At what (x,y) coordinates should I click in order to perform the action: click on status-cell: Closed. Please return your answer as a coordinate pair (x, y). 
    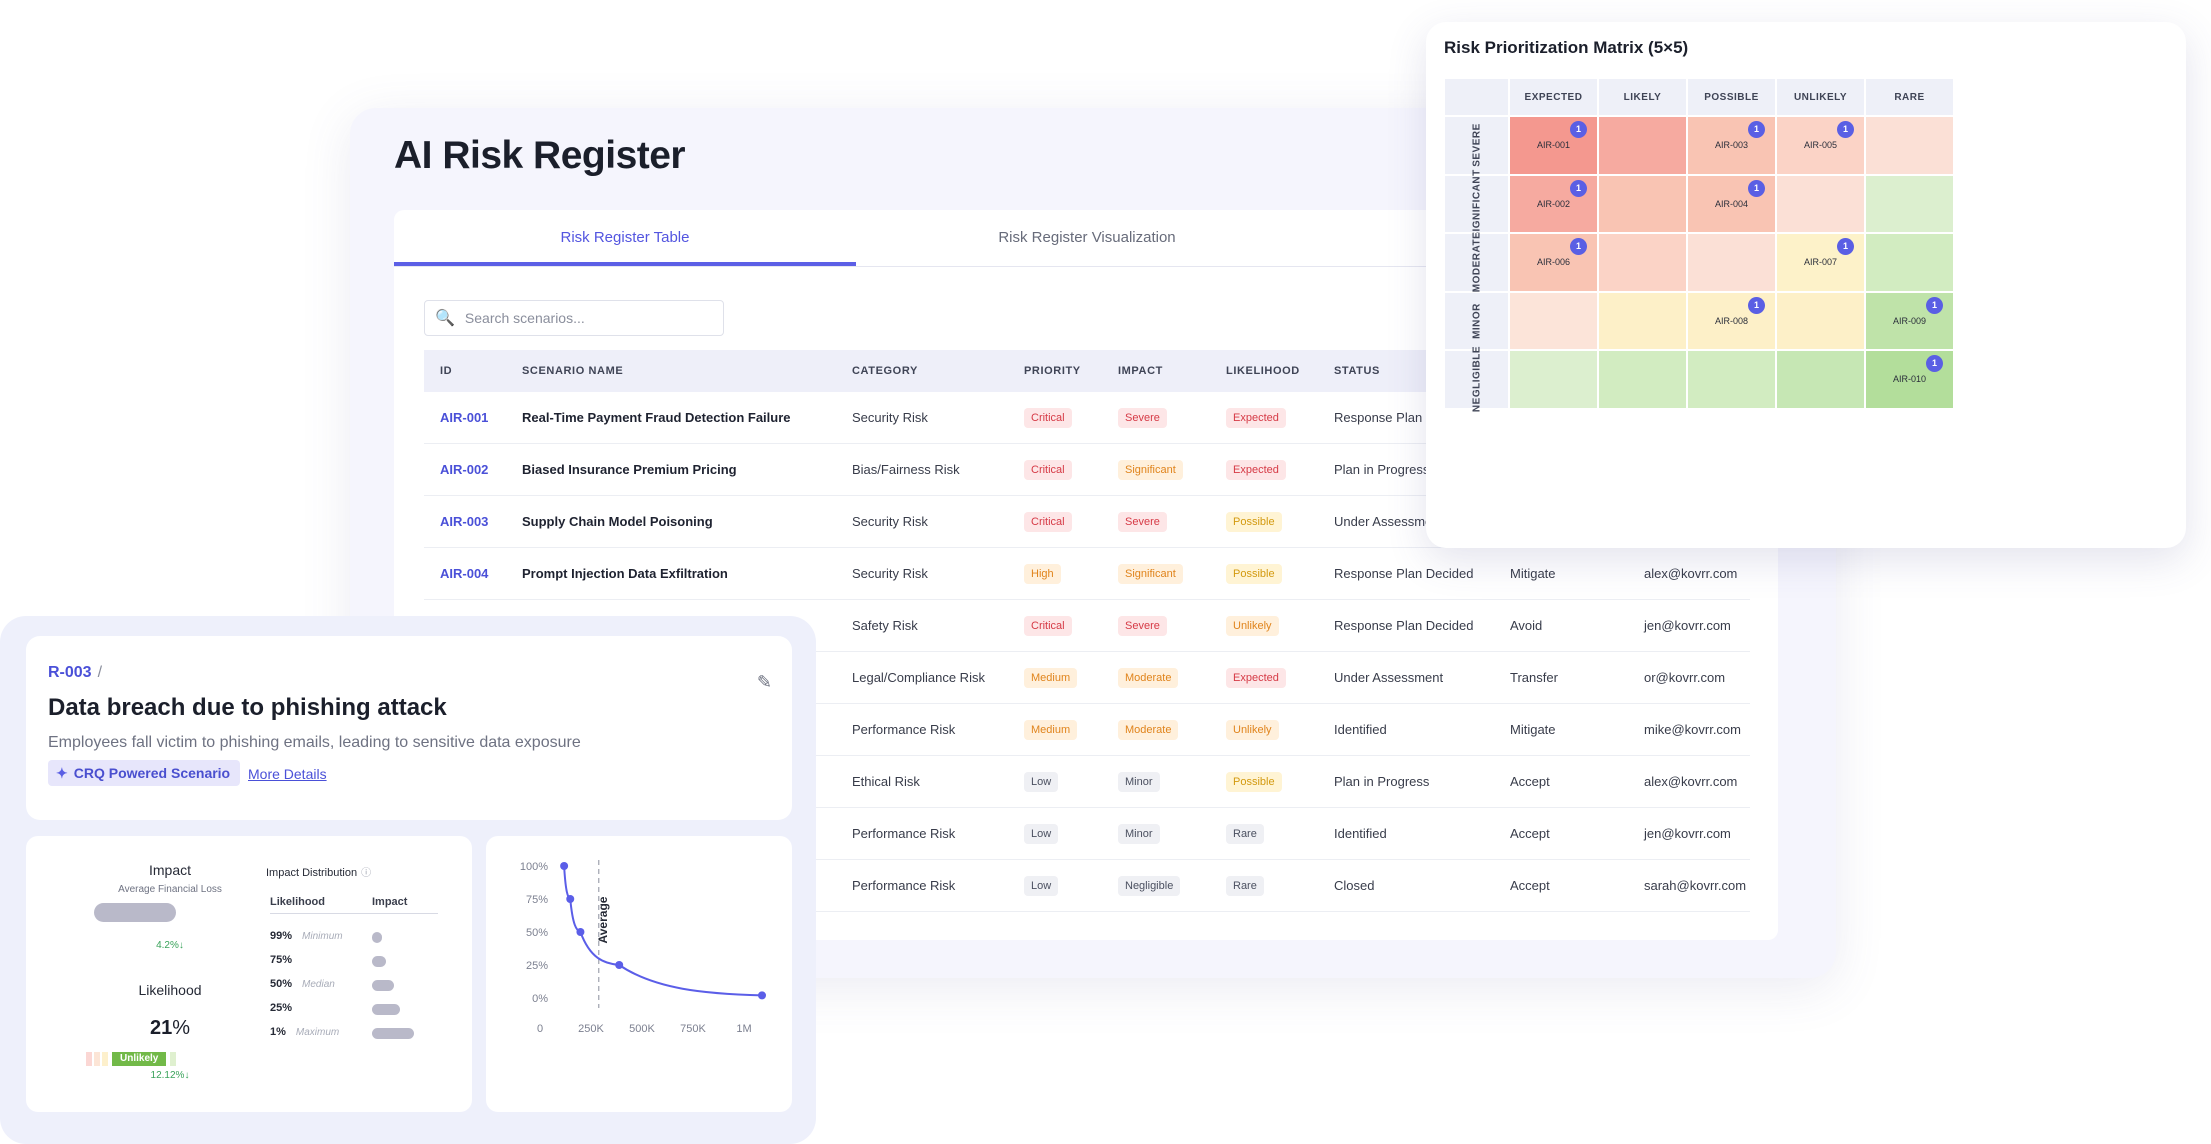
    Looking at the image, I should click on (1406, 885).